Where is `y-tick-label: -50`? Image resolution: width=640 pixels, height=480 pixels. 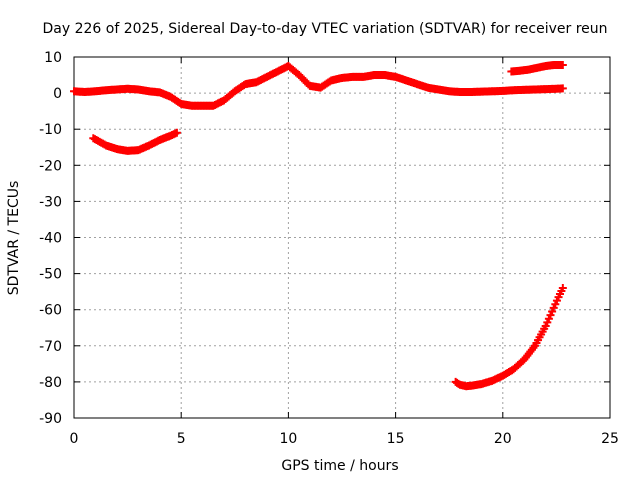
y-tick-label: -50 is located at coordinates (50, 275).